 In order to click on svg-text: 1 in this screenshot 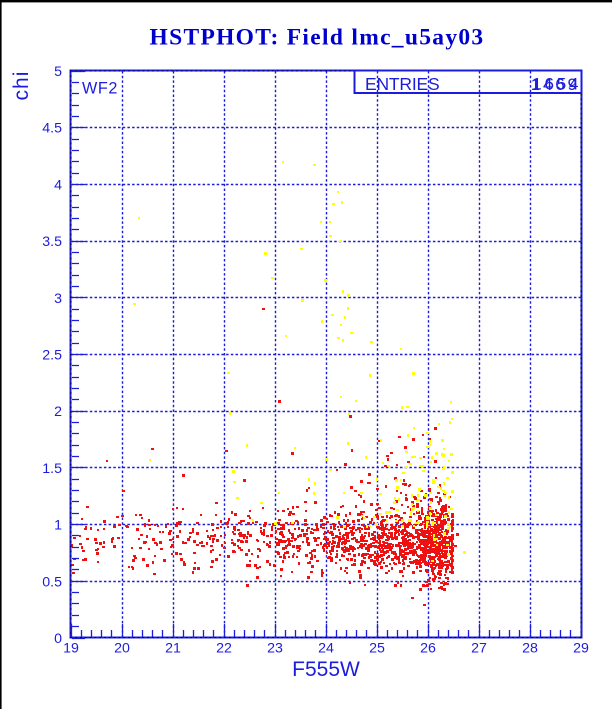, I will do `click(58, 526)`.